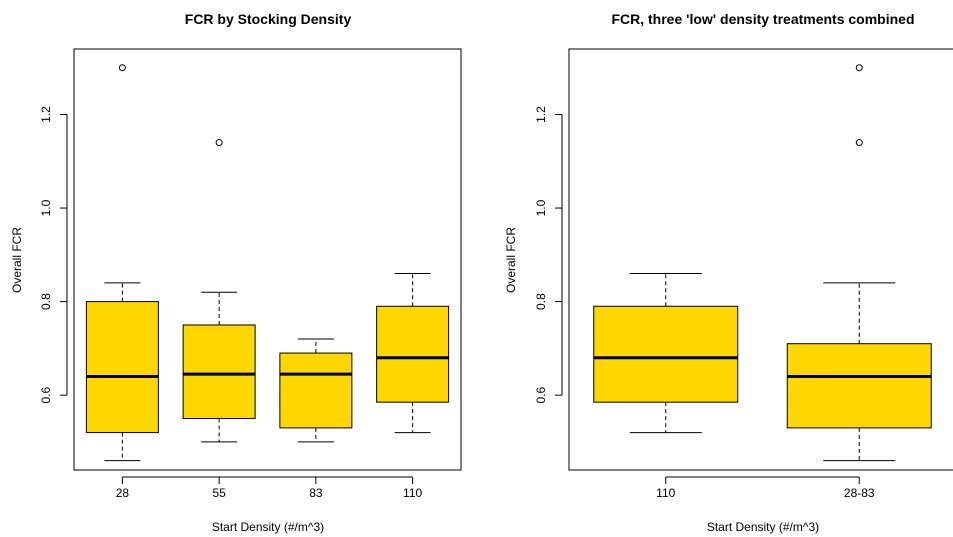 This screenshot has width=953, height=537. Describe the element at coordinates (268, 19) in the screenshot. I see `chart-title: FCR by Stocking Density` at that location.